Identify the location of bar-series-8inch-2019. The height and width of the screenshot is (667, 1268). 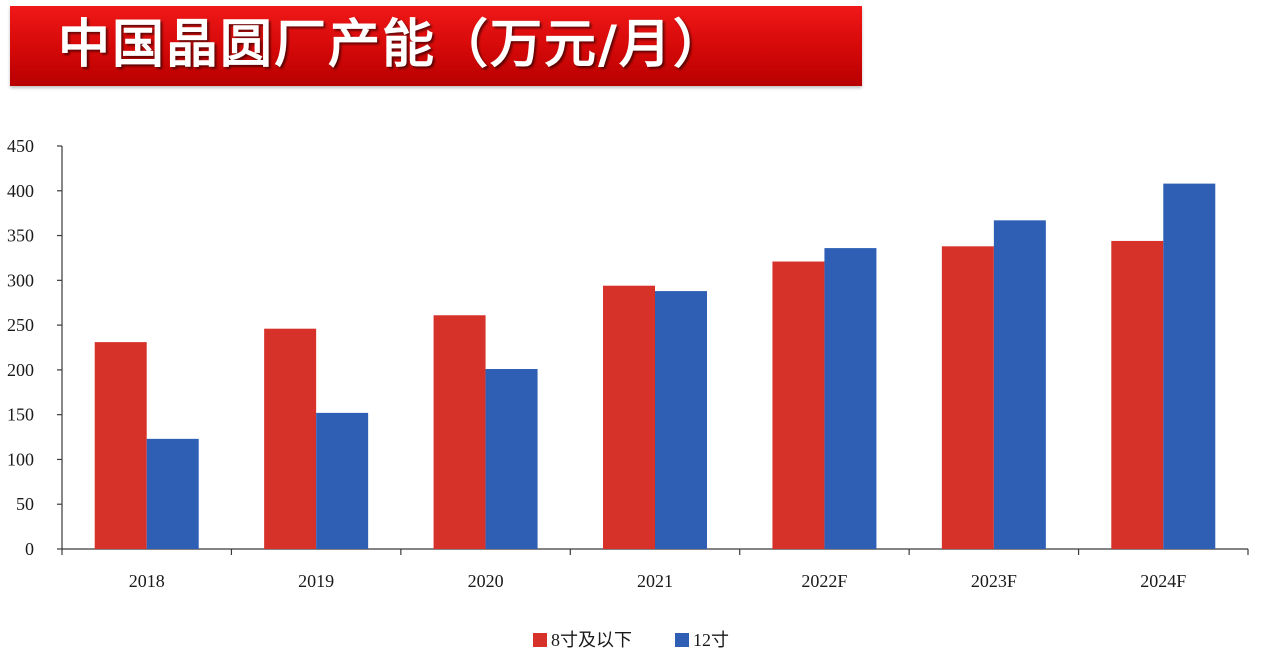
(290, 438).